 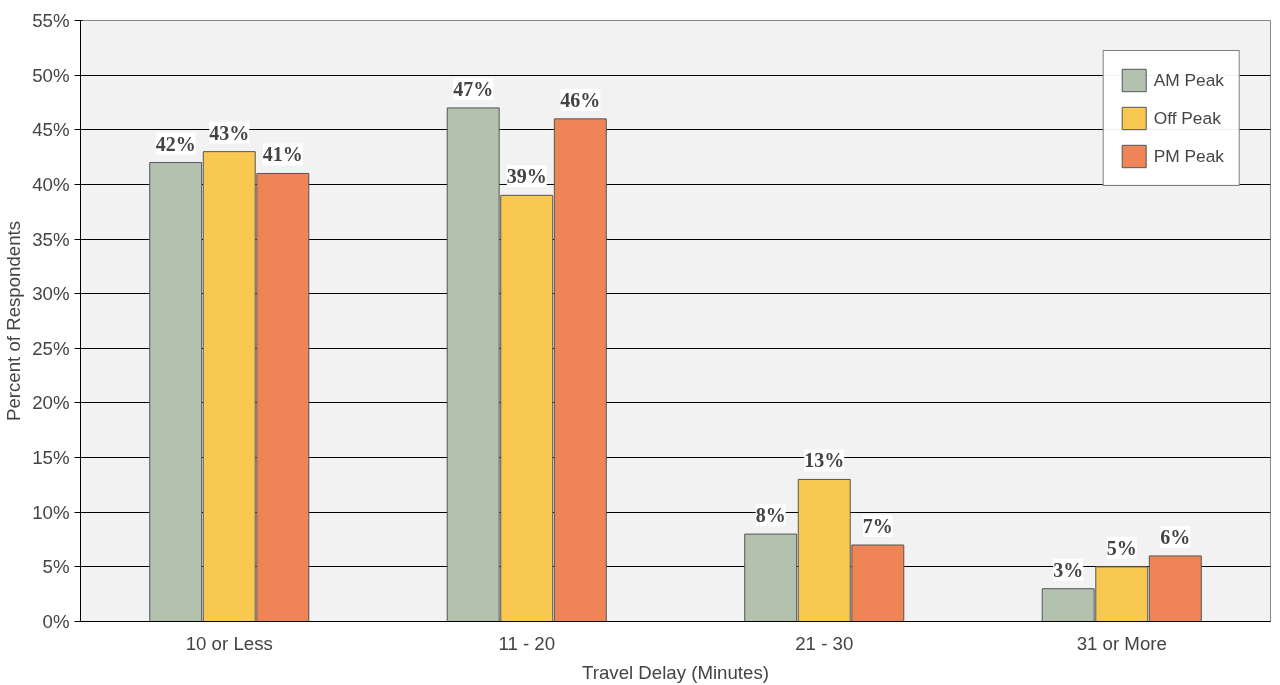 What do you see at coordinates (229, 132) in the screenshot?
I see `data-label: 43%` at bounding box center [229, 132].